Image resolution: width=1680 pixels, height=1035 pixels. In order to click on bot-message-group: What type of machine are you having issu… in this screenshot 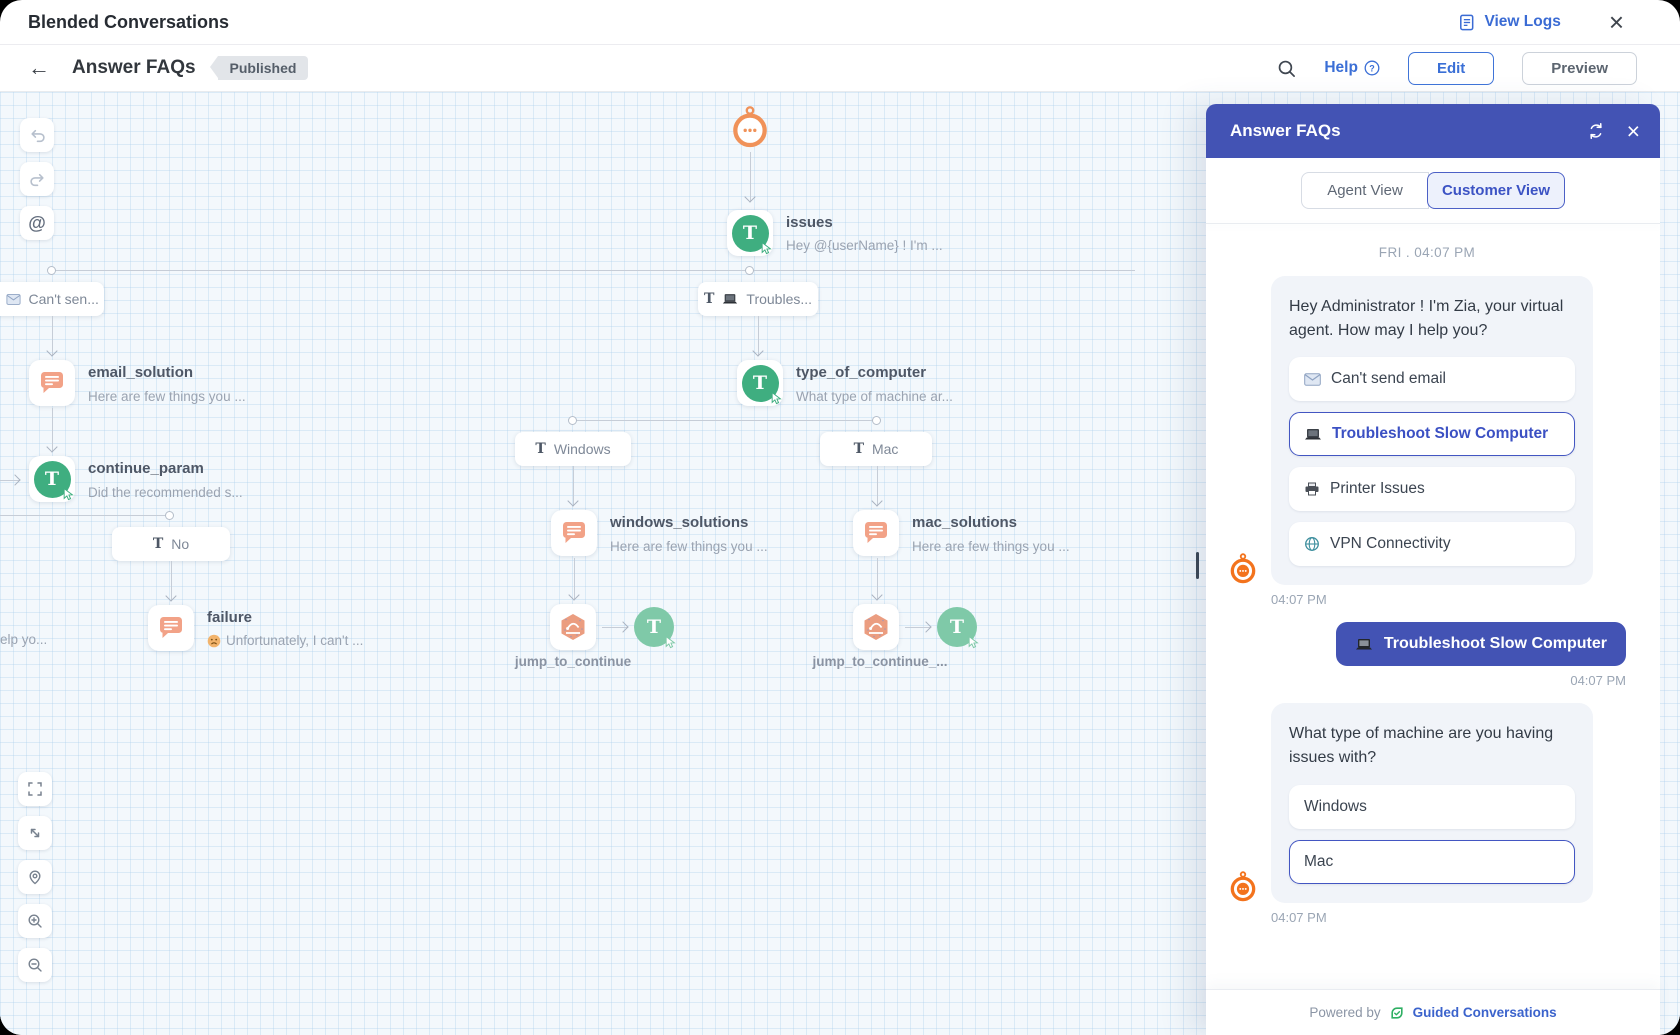, I will do `click(1427, 803)`.